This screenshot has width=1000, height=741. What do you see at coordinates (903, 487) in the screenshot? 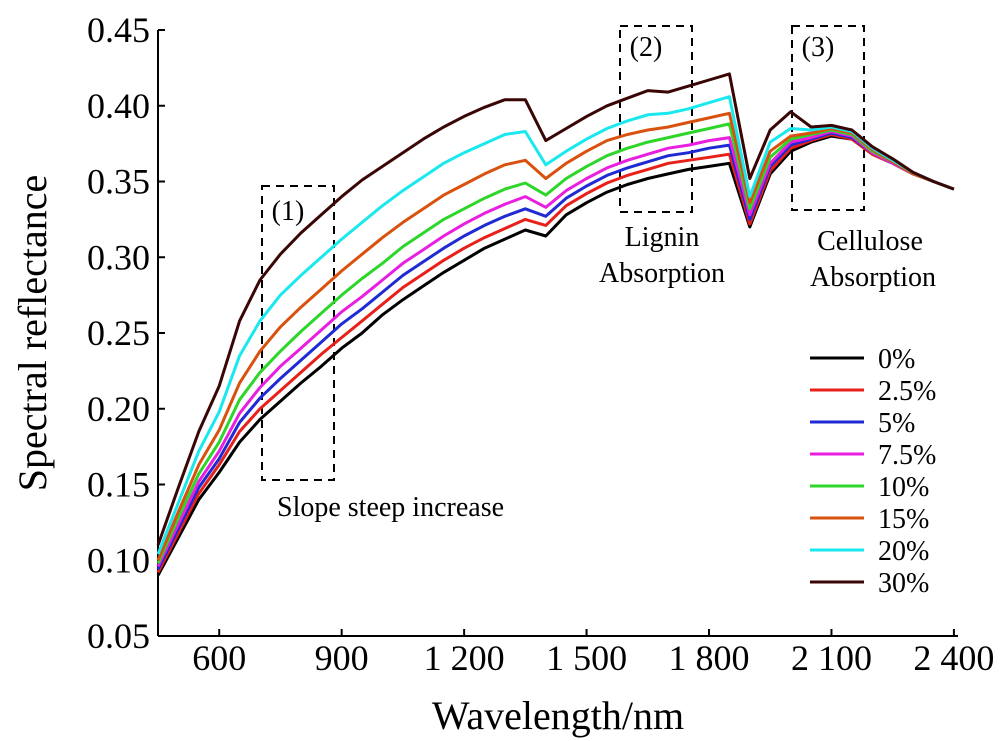
I see `legend-label-10%: 10%` at bounding box center [903, 487].